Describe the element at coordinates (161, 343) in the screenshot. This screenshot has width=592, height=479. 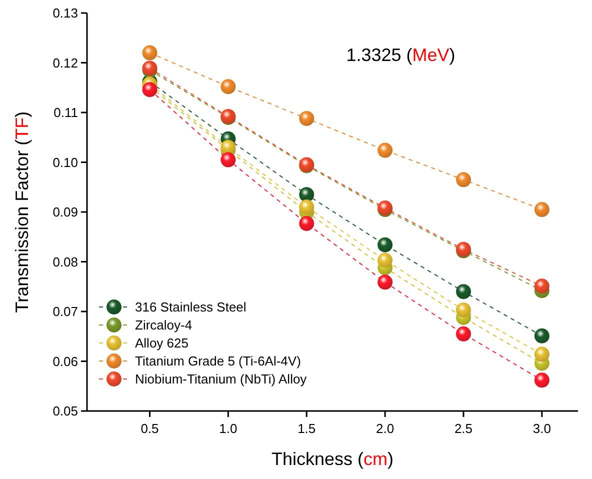
I see `legend-label: Alloy 625` at that location.